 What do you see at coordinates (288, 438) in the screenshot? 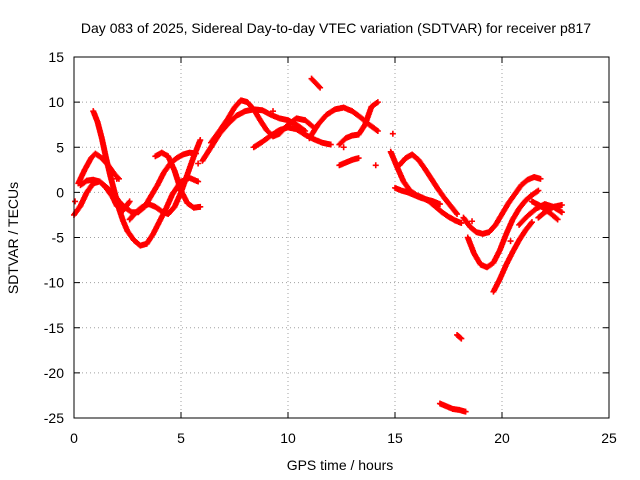
I see `x-tick-label: 10` at bounding box center [288, 438].